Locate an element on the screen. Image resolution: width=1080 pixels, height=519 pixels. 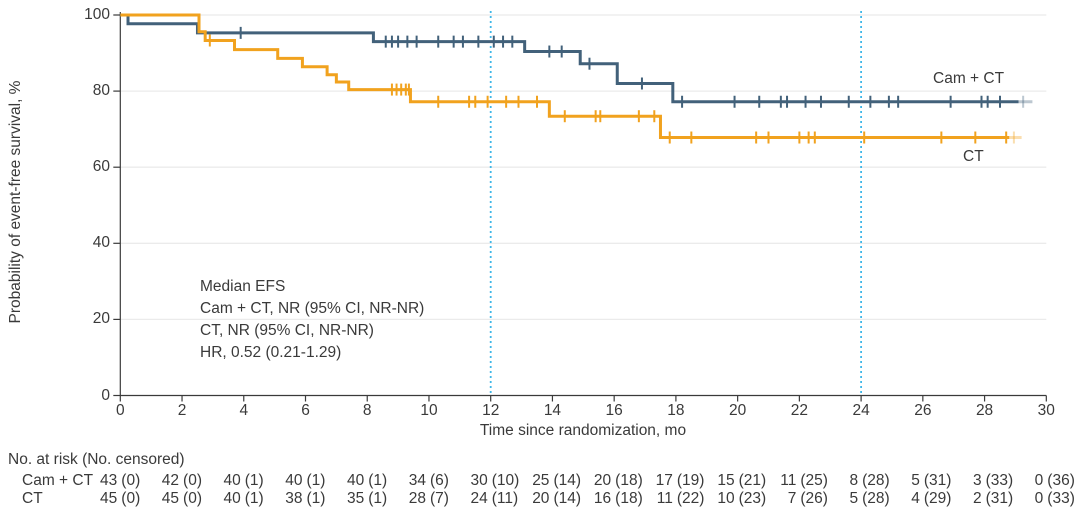
x-tick-label: 2 is located at coordinates (182, 410).